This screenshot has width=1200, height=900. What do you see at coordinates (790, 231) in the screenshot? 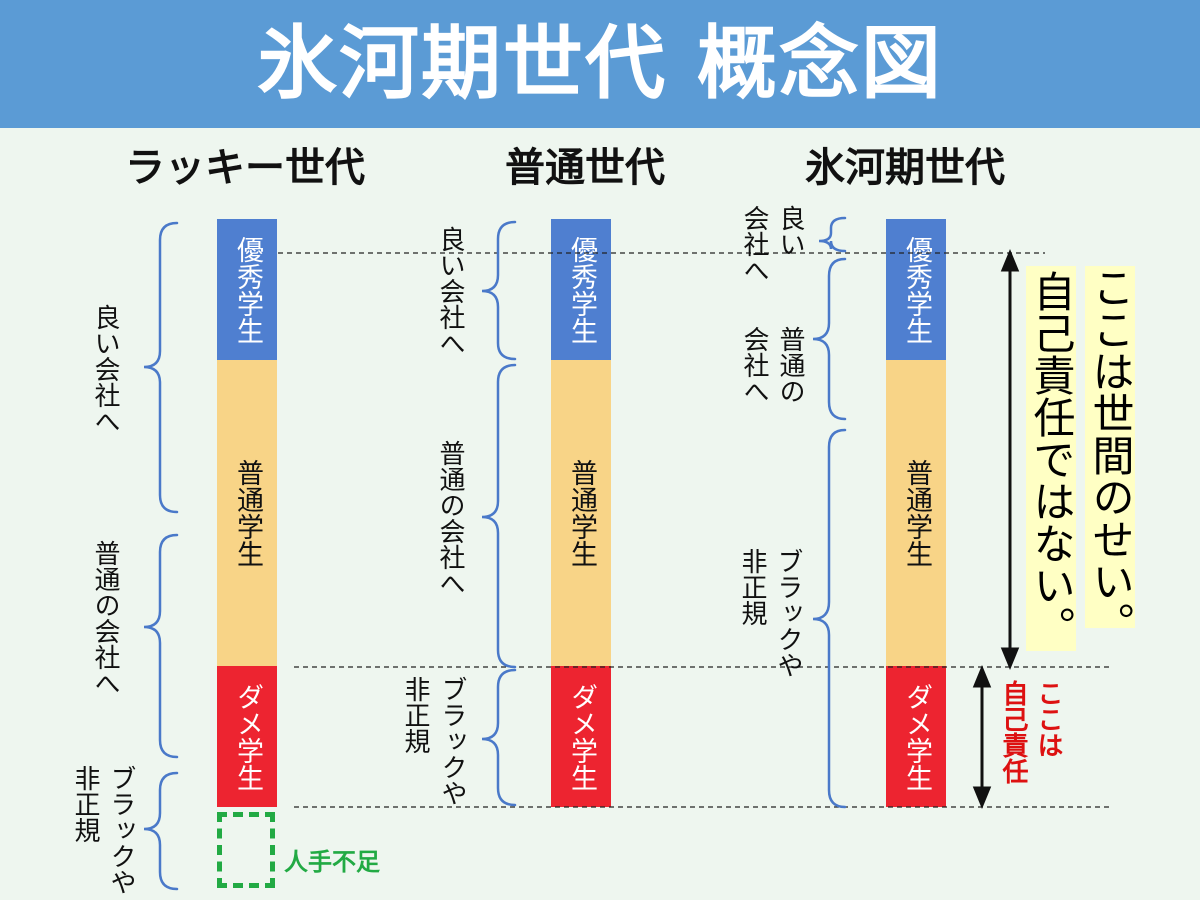
I see `ice-good-label-line1: 良い` at bounding box center [790, 231].